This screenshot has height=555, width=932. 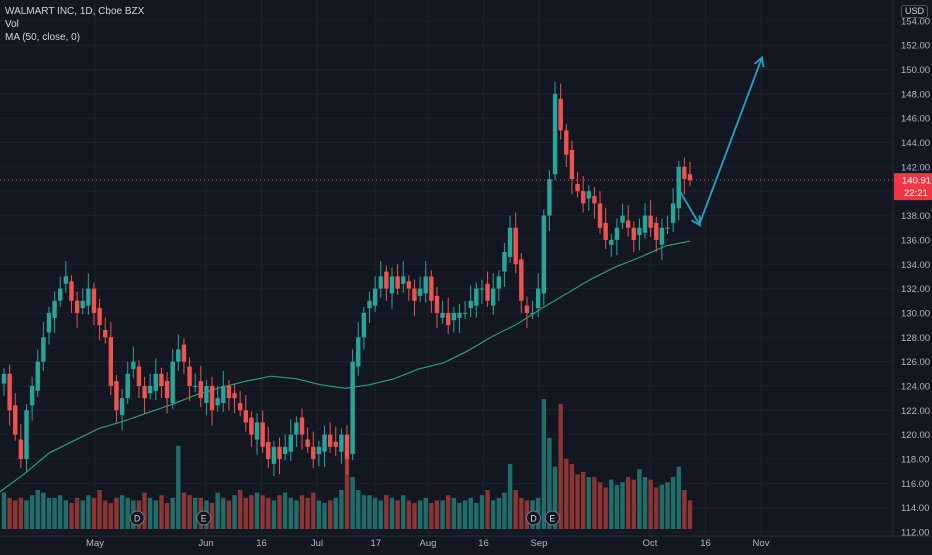 What do you see at coordinates (915, 216) in the screenshot?
I see `price-tick-label: 138.00` at bounding box center [915, 216].